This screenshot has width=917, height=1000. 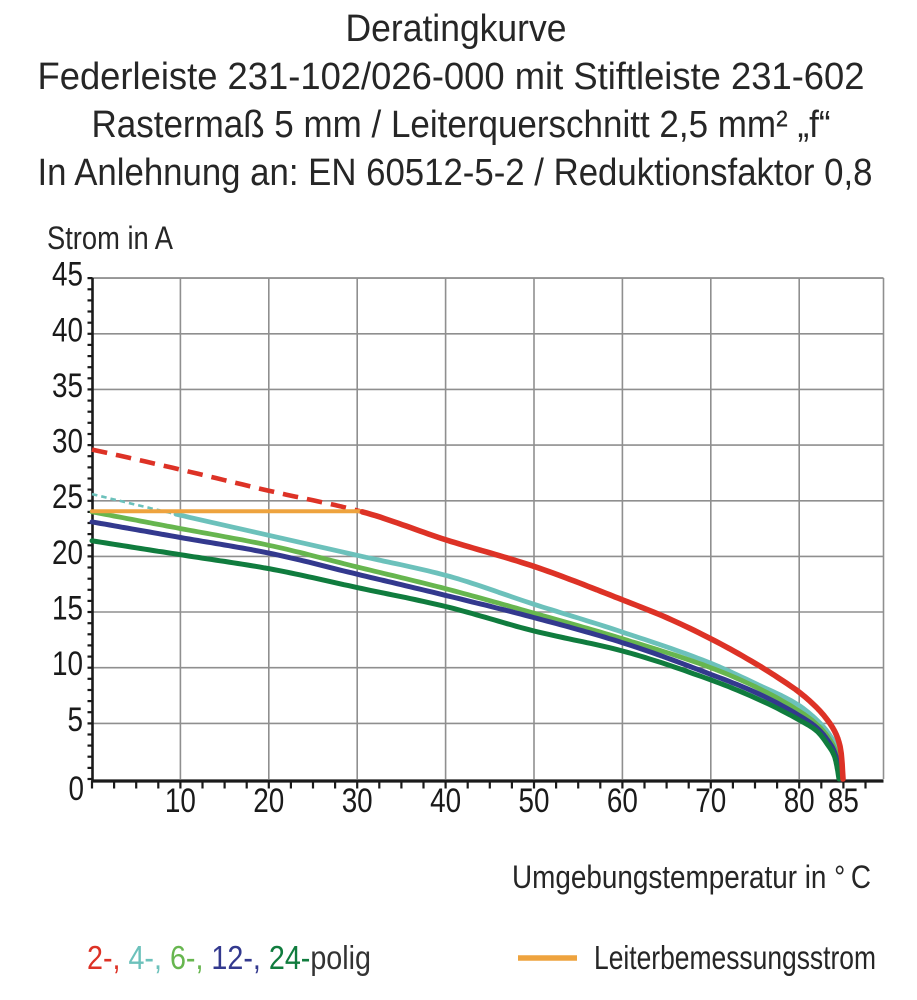 What do you see at coordinates (67, 497) in the screenshot?
I see `svg-text: 25` at bounding box center [67, 497].